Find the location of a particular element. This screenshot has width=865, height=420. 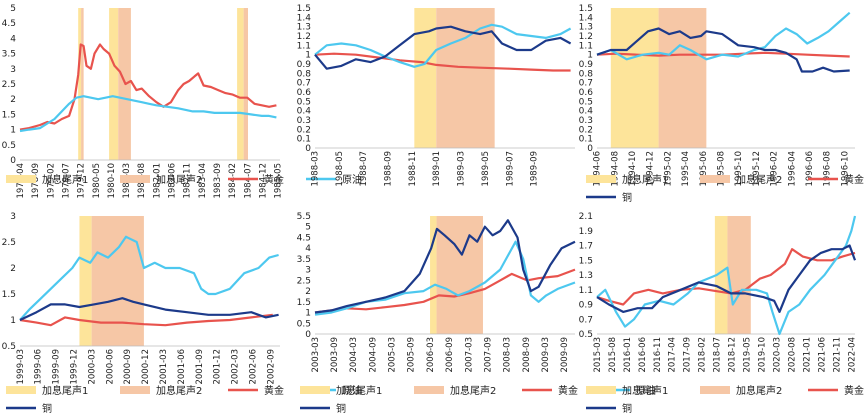

x-tick-label: 1980-10 is located at coordinates (112, 181).